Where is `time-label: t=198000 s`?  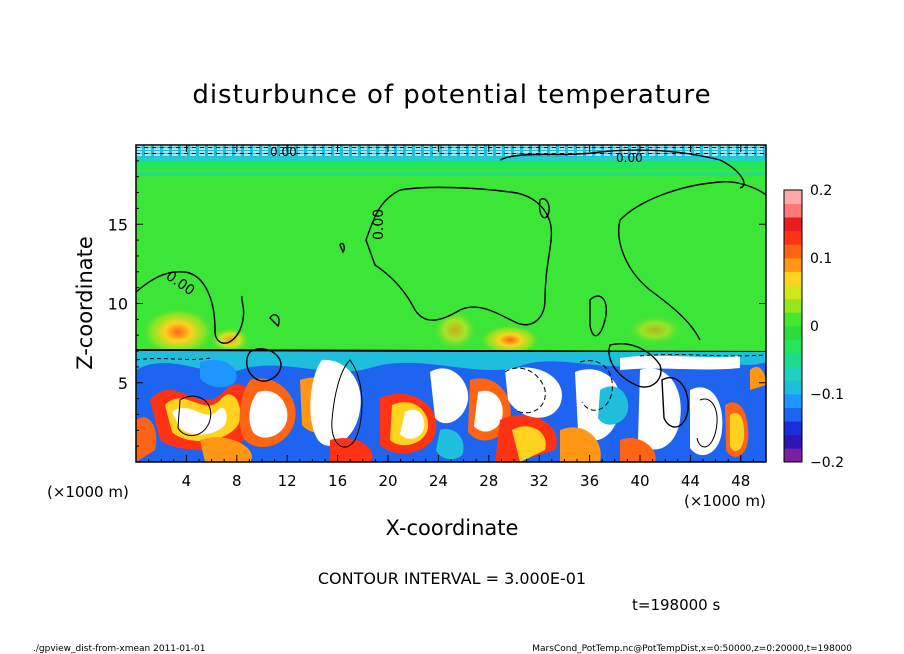 time-label: t=198000 s is located at coordinates (676, 605).